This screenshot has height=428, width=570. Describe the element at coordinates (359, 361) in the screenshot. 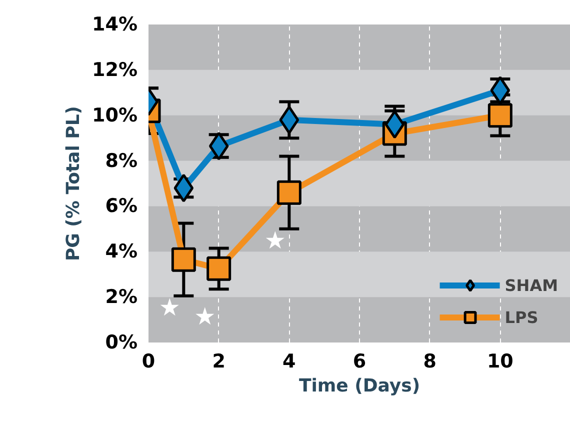

I see `x-tick-label: 6` at that location.